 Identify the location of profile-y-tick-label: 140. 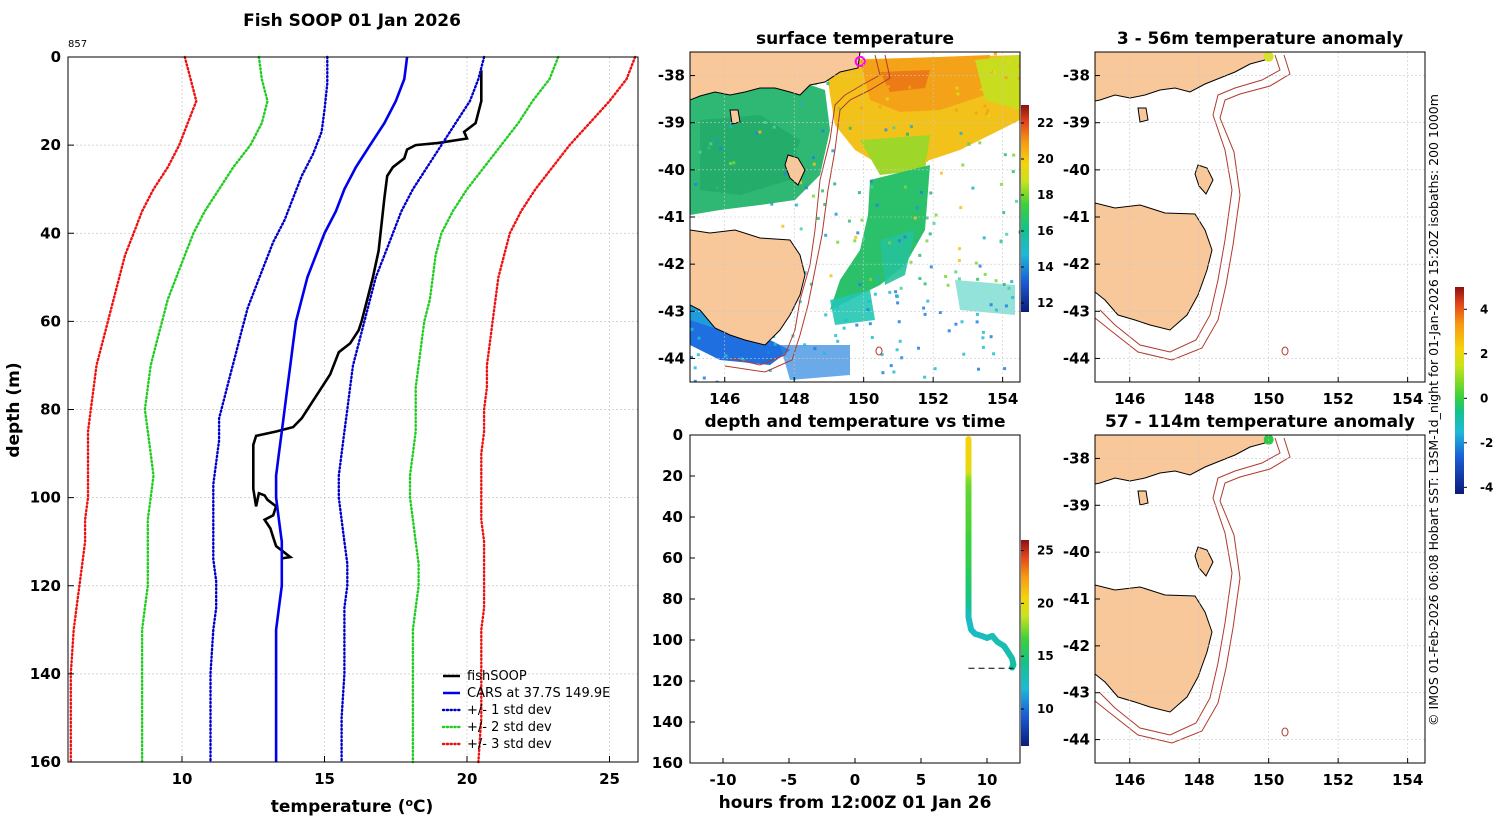
(45, 674).